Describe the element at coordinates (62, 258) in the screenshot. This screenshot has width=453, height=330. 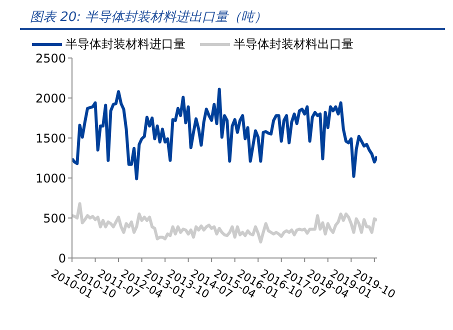
I see `y-tick-label: 0` at that location.